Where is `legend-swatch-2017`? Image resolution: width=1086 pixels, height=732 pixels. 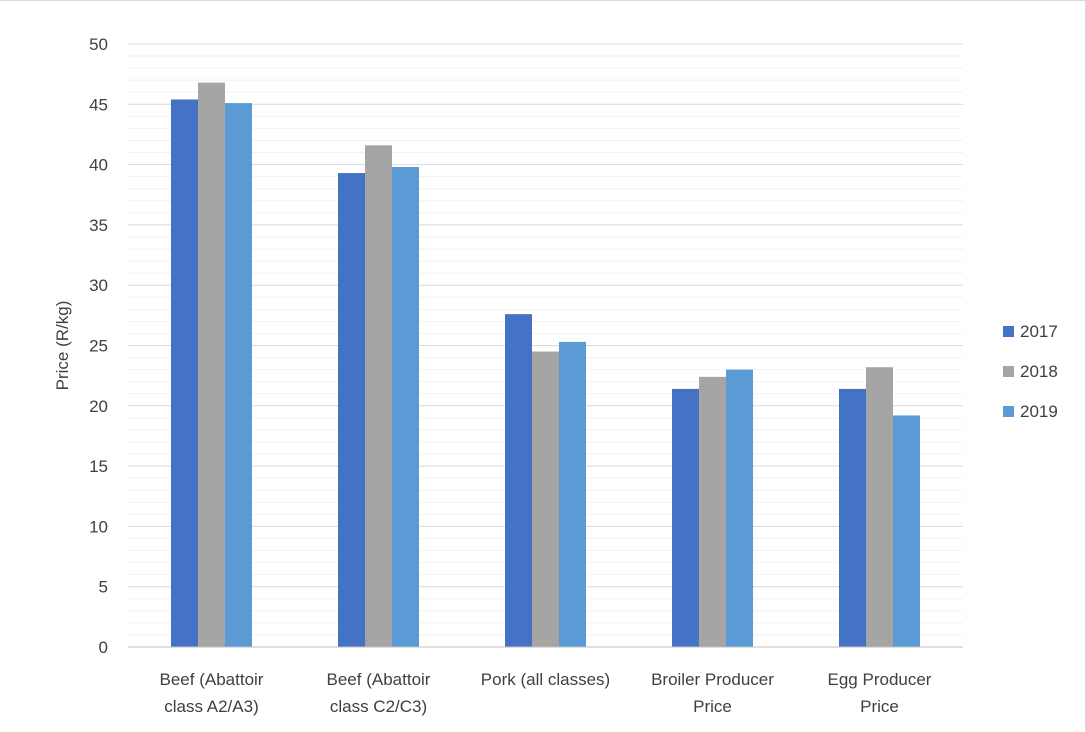
legend-swatch-2017 is located at coordinates (1008, 331).